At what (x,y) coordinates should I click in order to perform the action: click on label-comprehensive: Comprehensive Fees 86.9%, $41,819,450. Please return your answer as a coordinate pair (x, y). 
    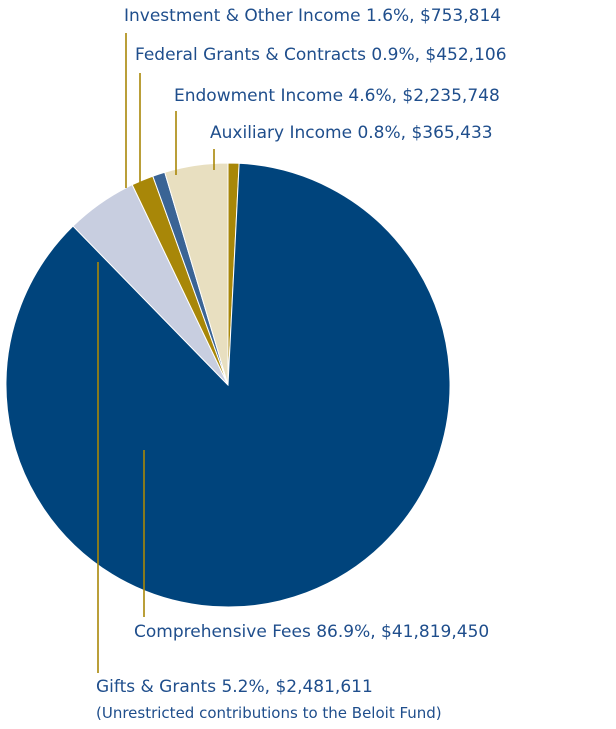
    Looking at the image, I should click on (312, 632).